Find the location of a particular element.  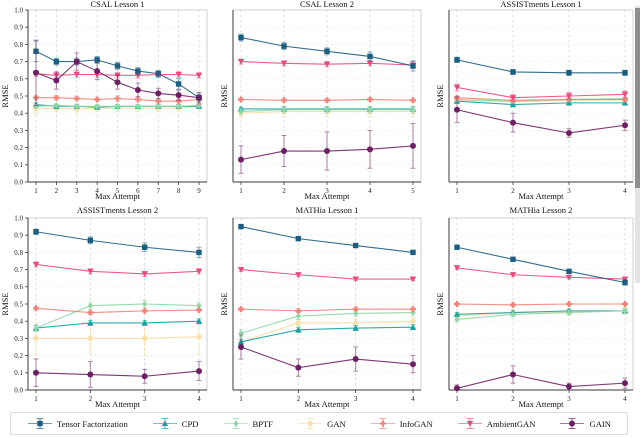

svg-text: 6 is located at coordinates (138, 191).